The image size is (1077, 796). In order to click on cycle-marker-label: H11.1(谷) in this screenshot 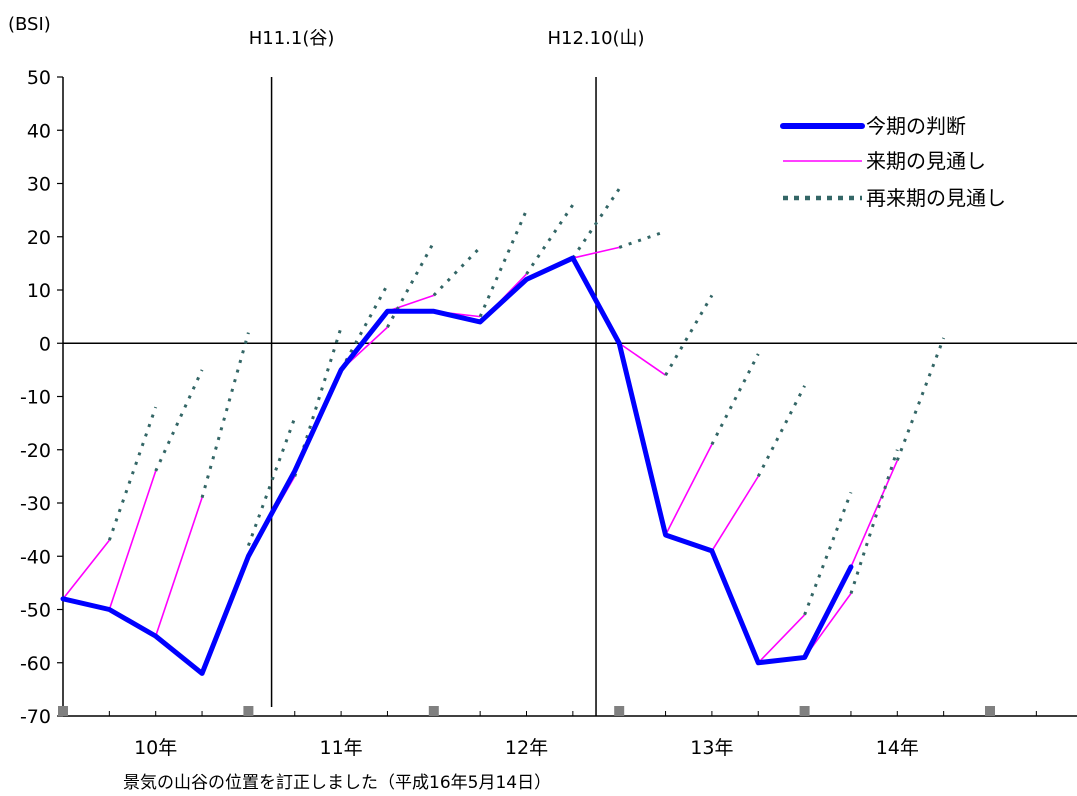, I will do `click(292, 38)`.